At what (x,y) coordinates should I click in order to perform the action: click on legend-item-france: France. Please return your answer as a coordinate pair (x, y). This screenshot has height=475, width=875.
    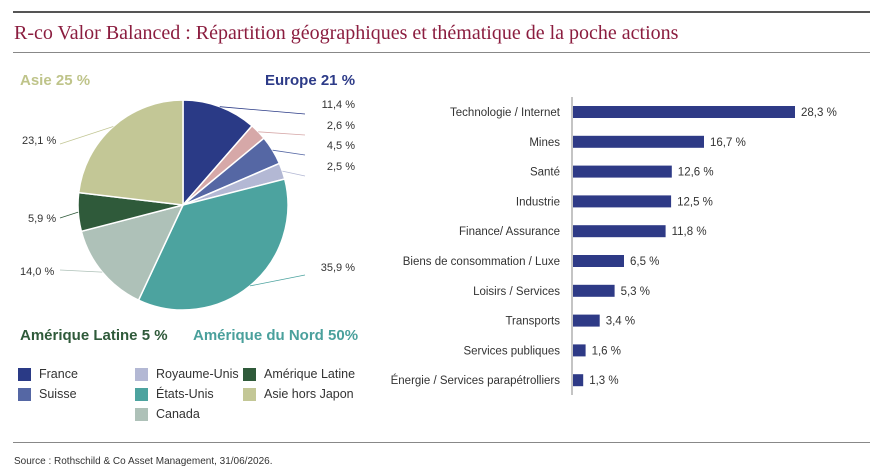
    Looking at the image, I should click on (48, 374).